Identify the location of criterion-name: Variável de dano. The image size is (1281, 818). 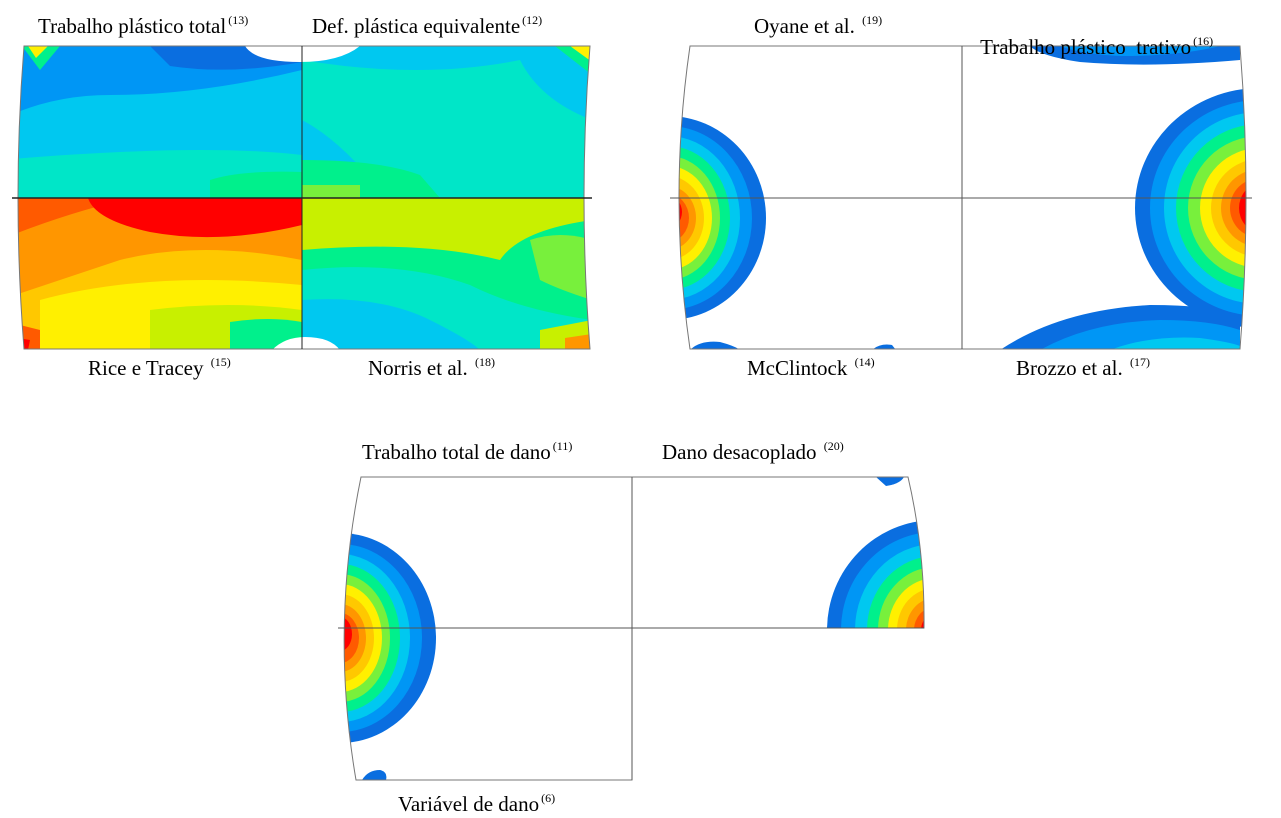
(469, 804).